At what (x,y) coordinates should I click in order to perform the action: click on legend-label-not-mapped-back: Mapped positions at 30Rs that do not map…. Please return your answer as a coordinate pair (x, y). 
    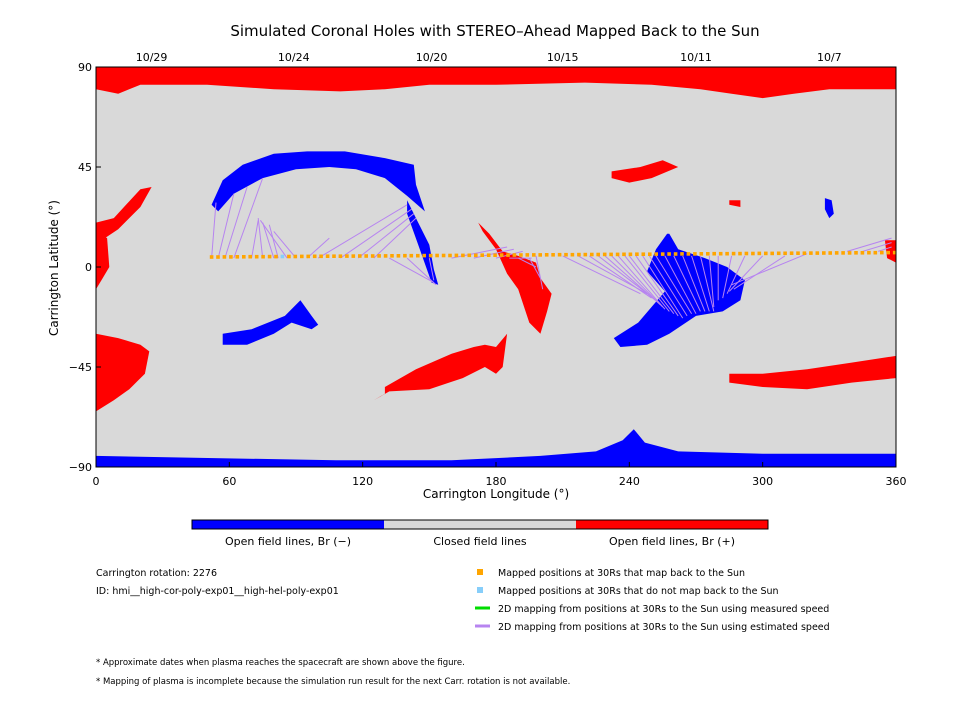
    Looking at the image, I should click on (638, 591).